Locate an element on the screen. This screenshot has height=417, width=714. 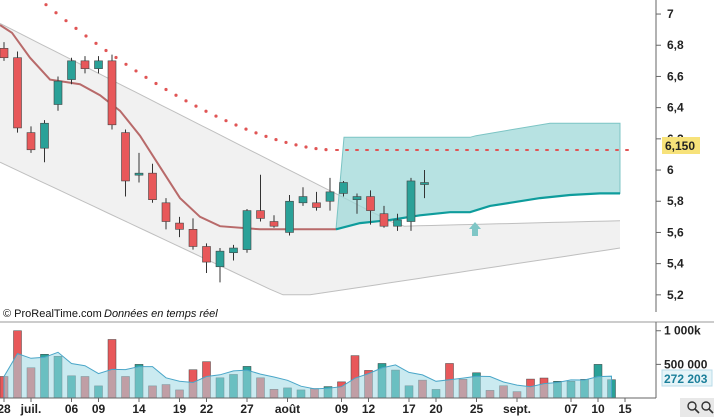
time-tick-label: 27 is located at coordinates (247, 409).